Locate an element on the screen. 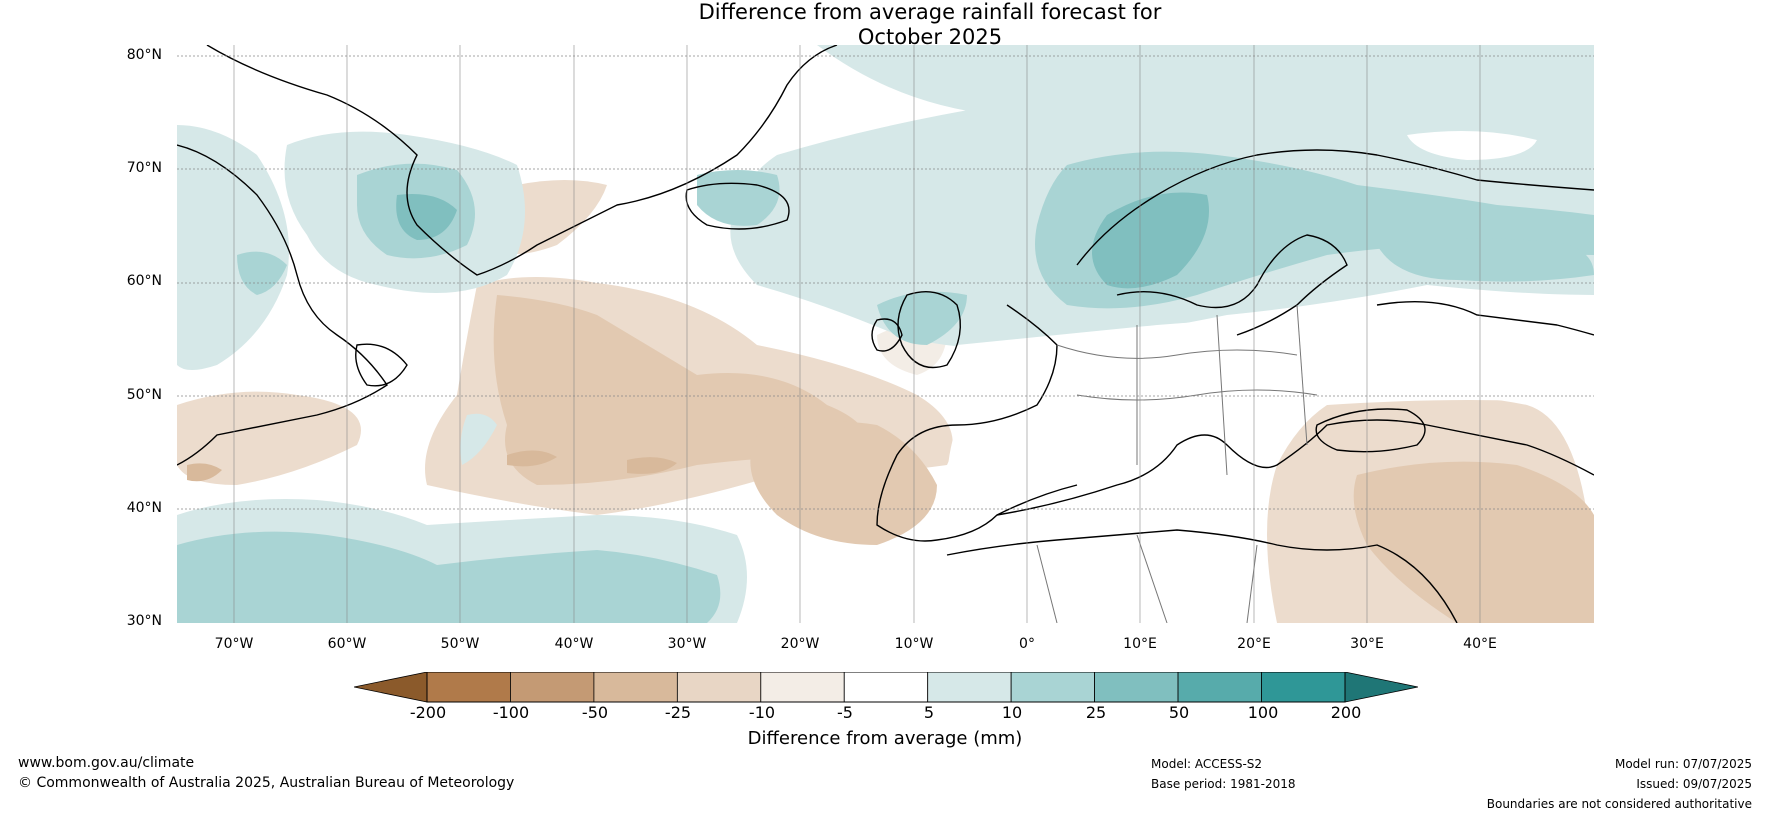 This screenshot has width=1770, height=816. lon-label-20w: 20°W is located at coordinates (800, 644).